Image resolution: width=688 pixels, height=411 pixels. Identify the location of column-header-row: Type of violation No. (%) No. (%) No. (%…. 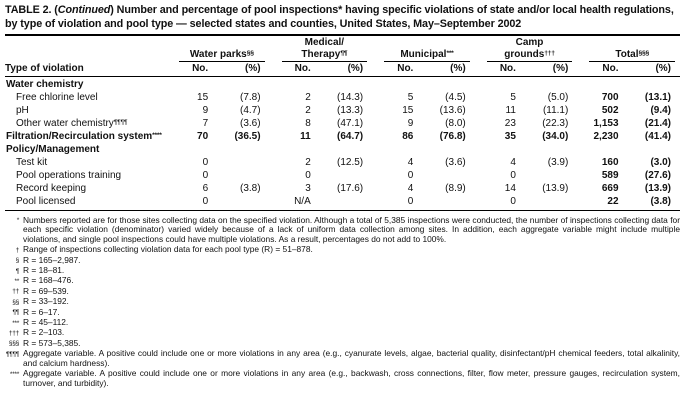
(342, 69).